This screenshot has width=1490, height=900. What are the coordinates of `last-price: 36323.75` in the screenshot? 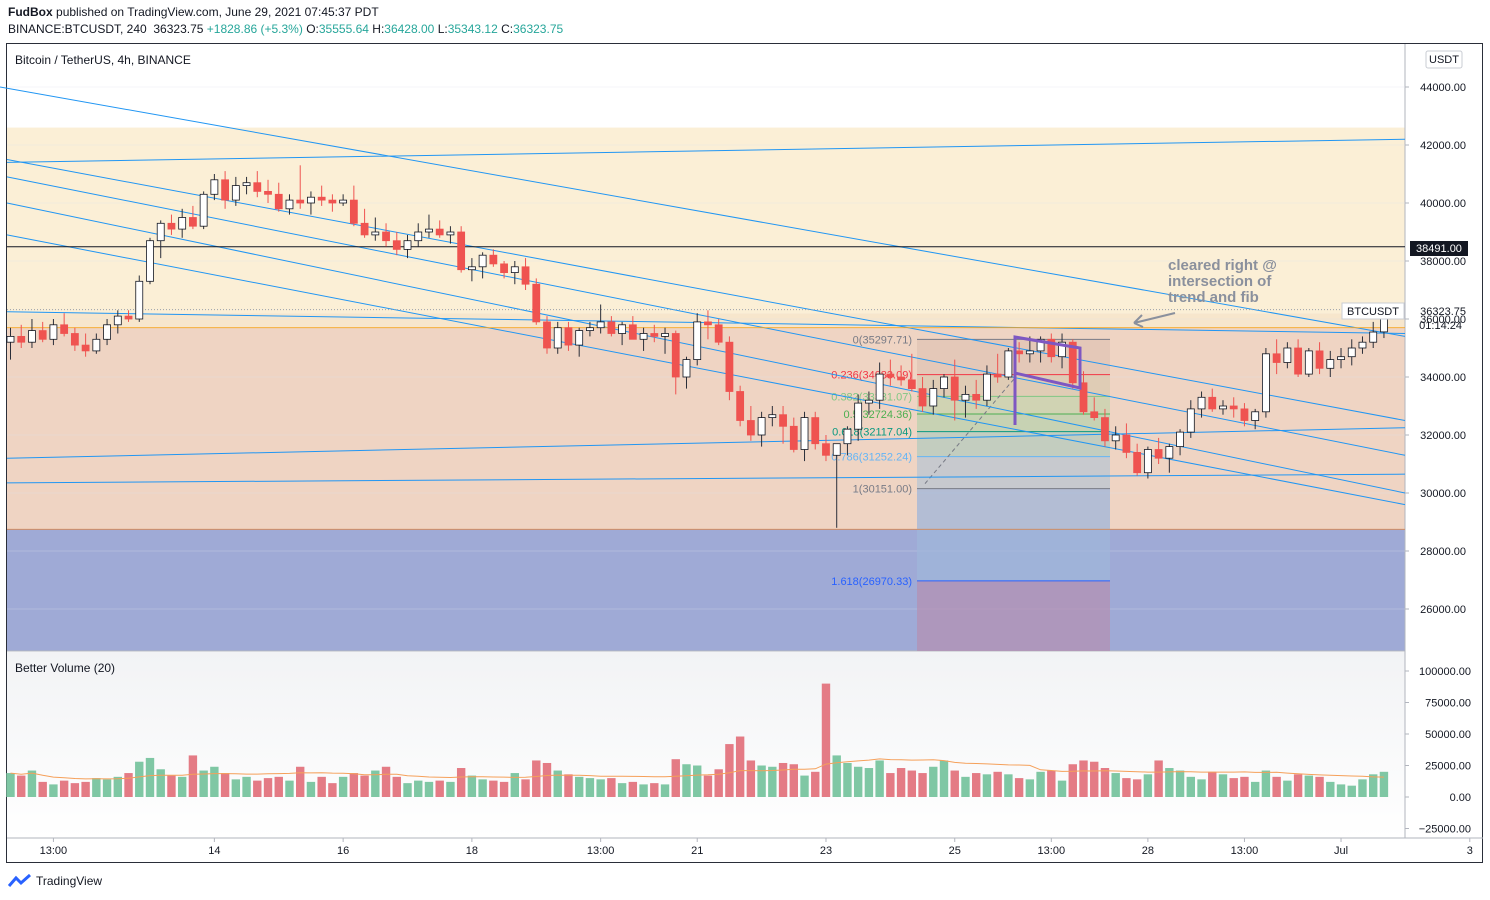 It's located at (178, 29).